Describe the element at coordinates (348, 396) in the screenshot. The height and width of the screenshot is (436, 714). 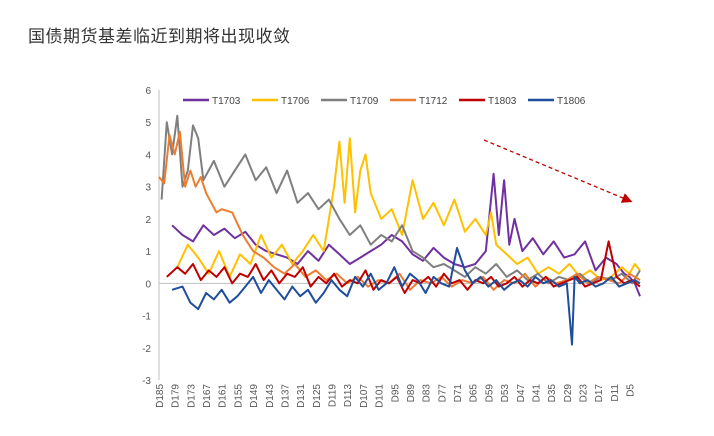
I see `x-tick-label: D113` at that location.